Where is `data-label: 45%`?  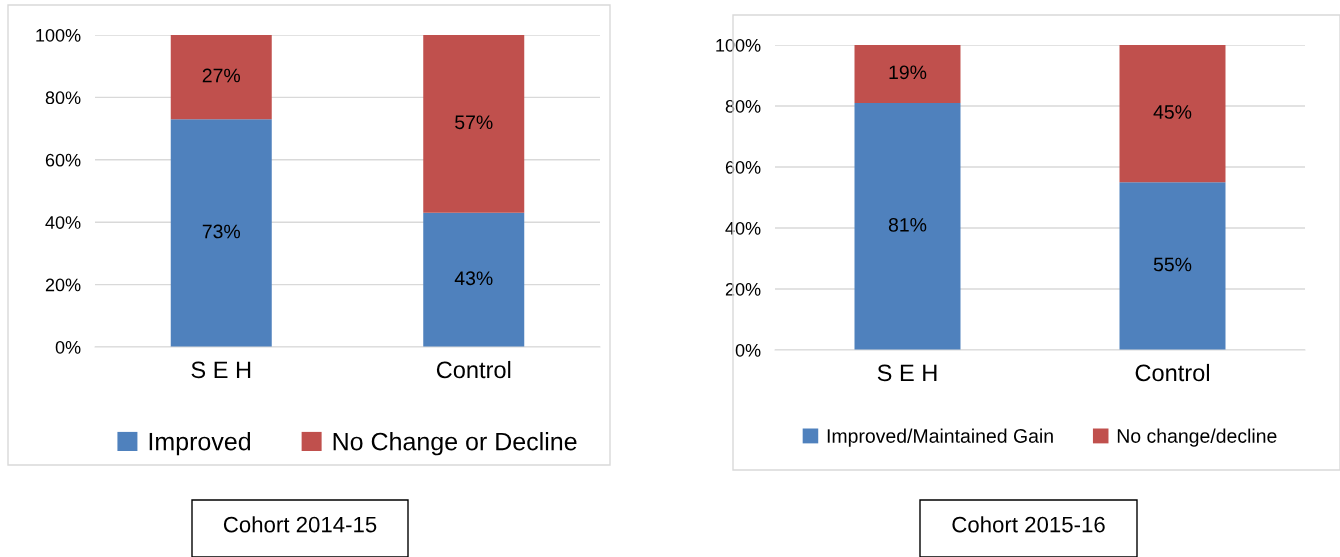
data-label: 45% is located at coordinates (1172, 112).